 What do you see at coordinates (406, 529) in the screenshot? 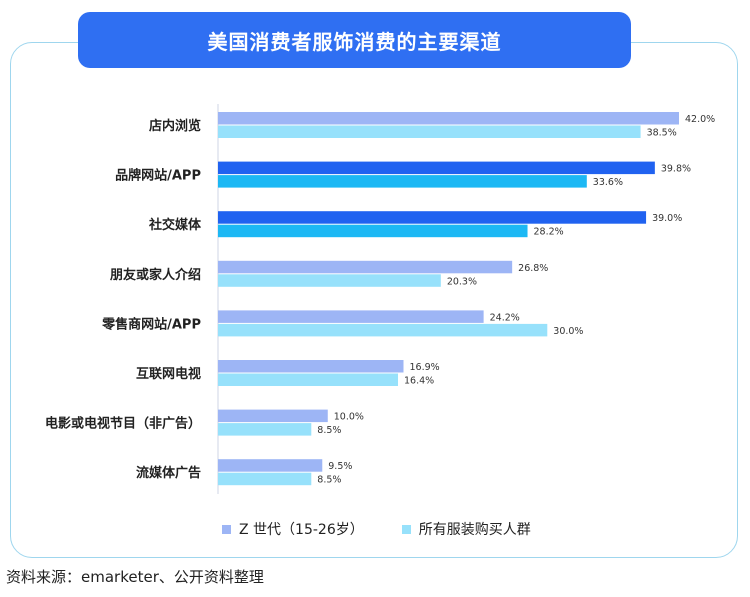
I see `legend-swatch-all-buyers` at bounding box center [406, 529].